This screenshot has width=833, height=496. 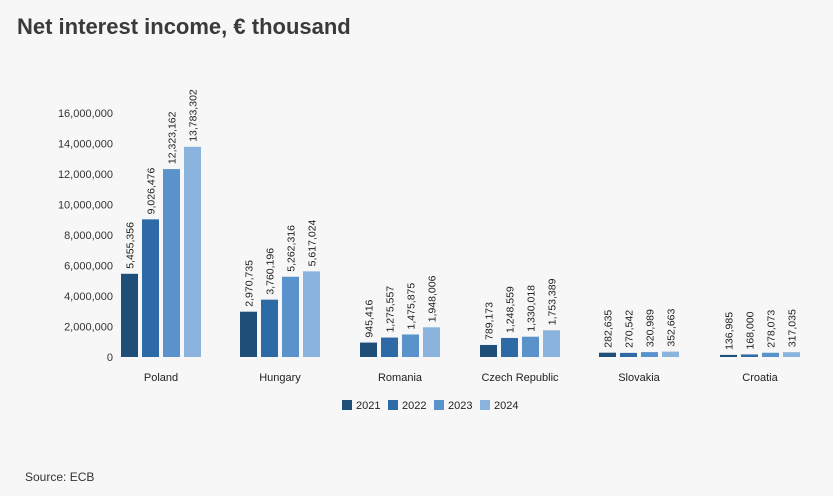 What do you see at coordinates (110, 358) in the screenshot?
I see `y-tick-label: 0` at bounding box center [110, 358].